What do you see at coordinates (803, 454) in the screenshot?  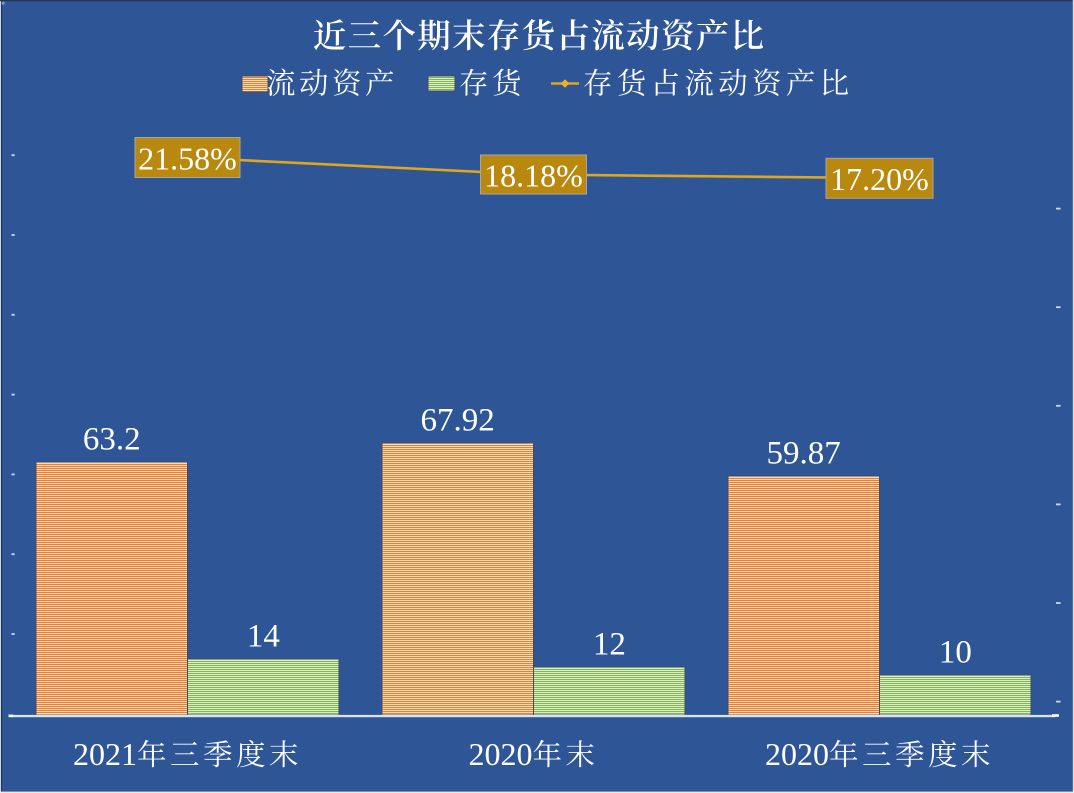 I see `svg-text: 59.87` at bounding box center [803, 454].